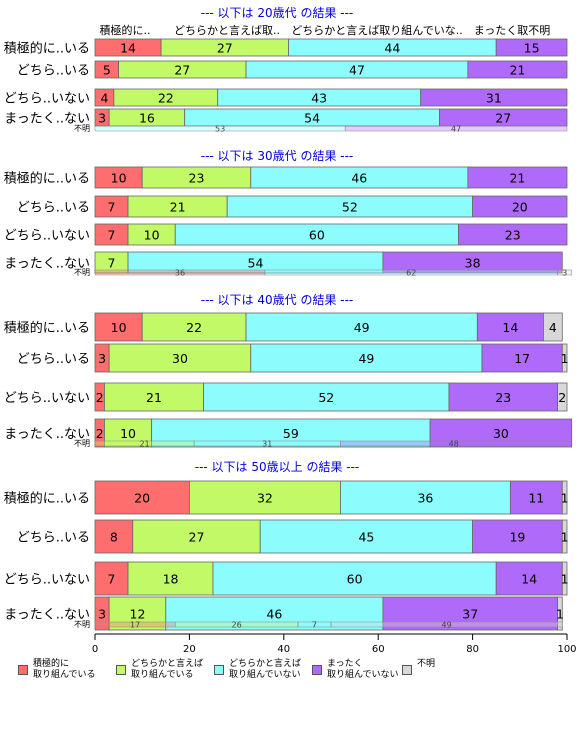  I want to click on bar-value-4-1-5: 1, so click(565, 498).